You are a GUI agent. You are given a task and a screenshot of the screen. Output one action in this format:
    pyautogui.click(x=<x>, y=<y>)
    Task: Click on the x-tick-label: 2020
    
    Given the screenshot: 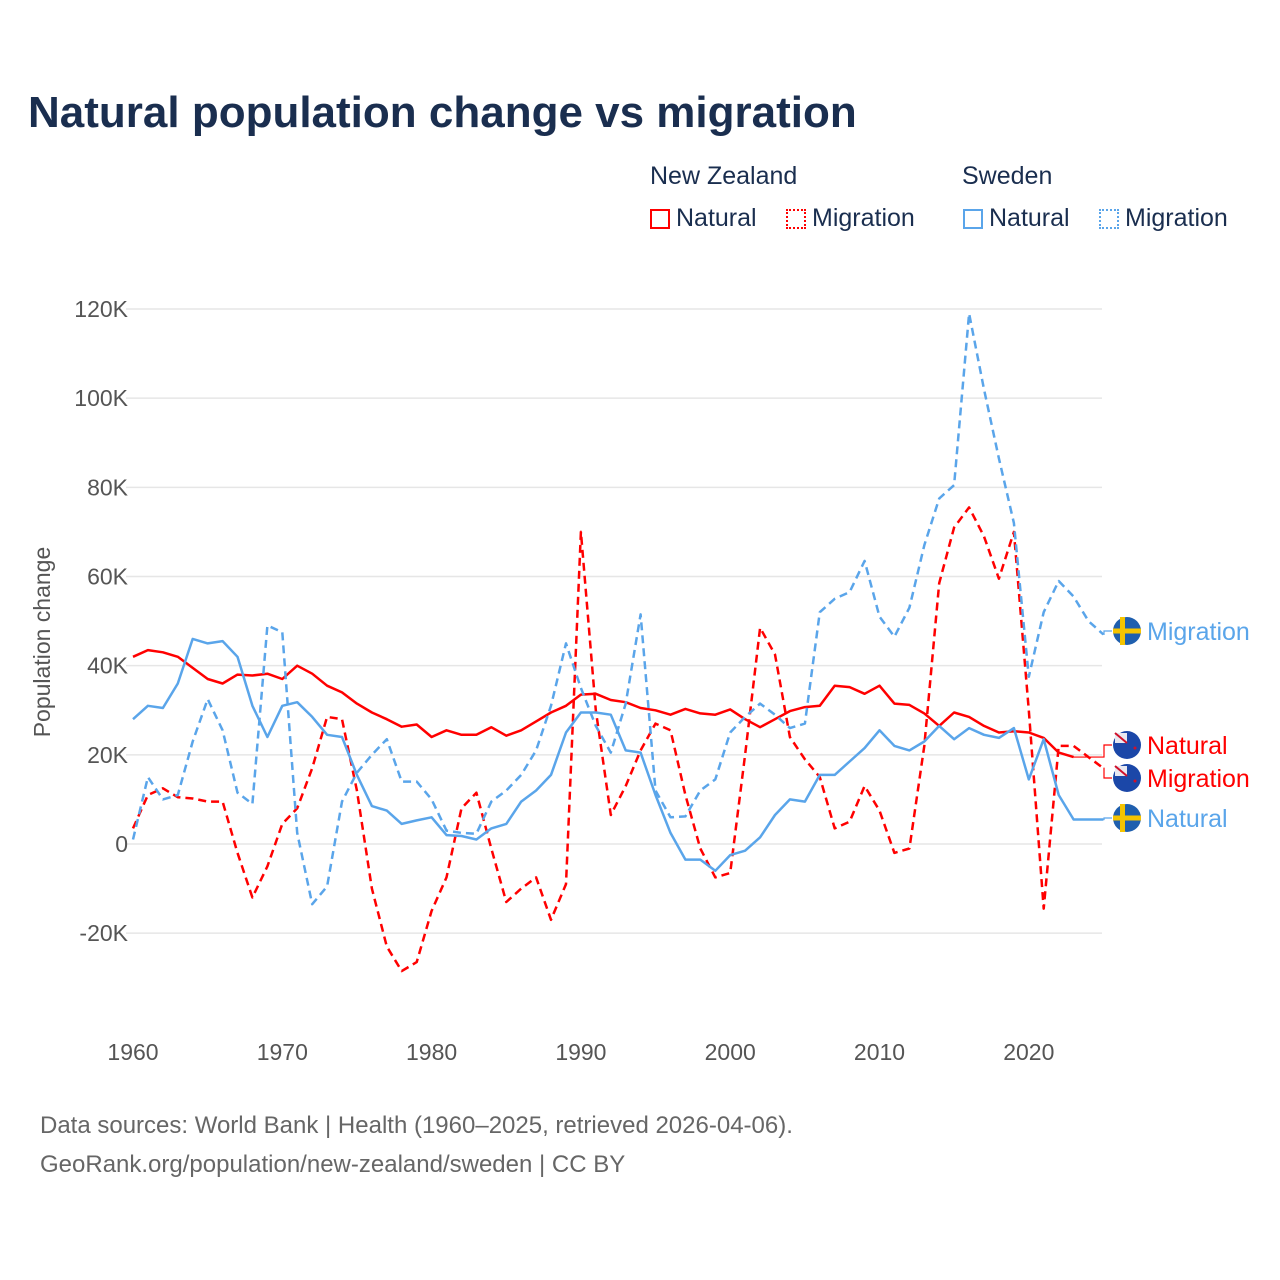 What is the action you would take?
    pyautogui.click(x=1028, y=1052)
    